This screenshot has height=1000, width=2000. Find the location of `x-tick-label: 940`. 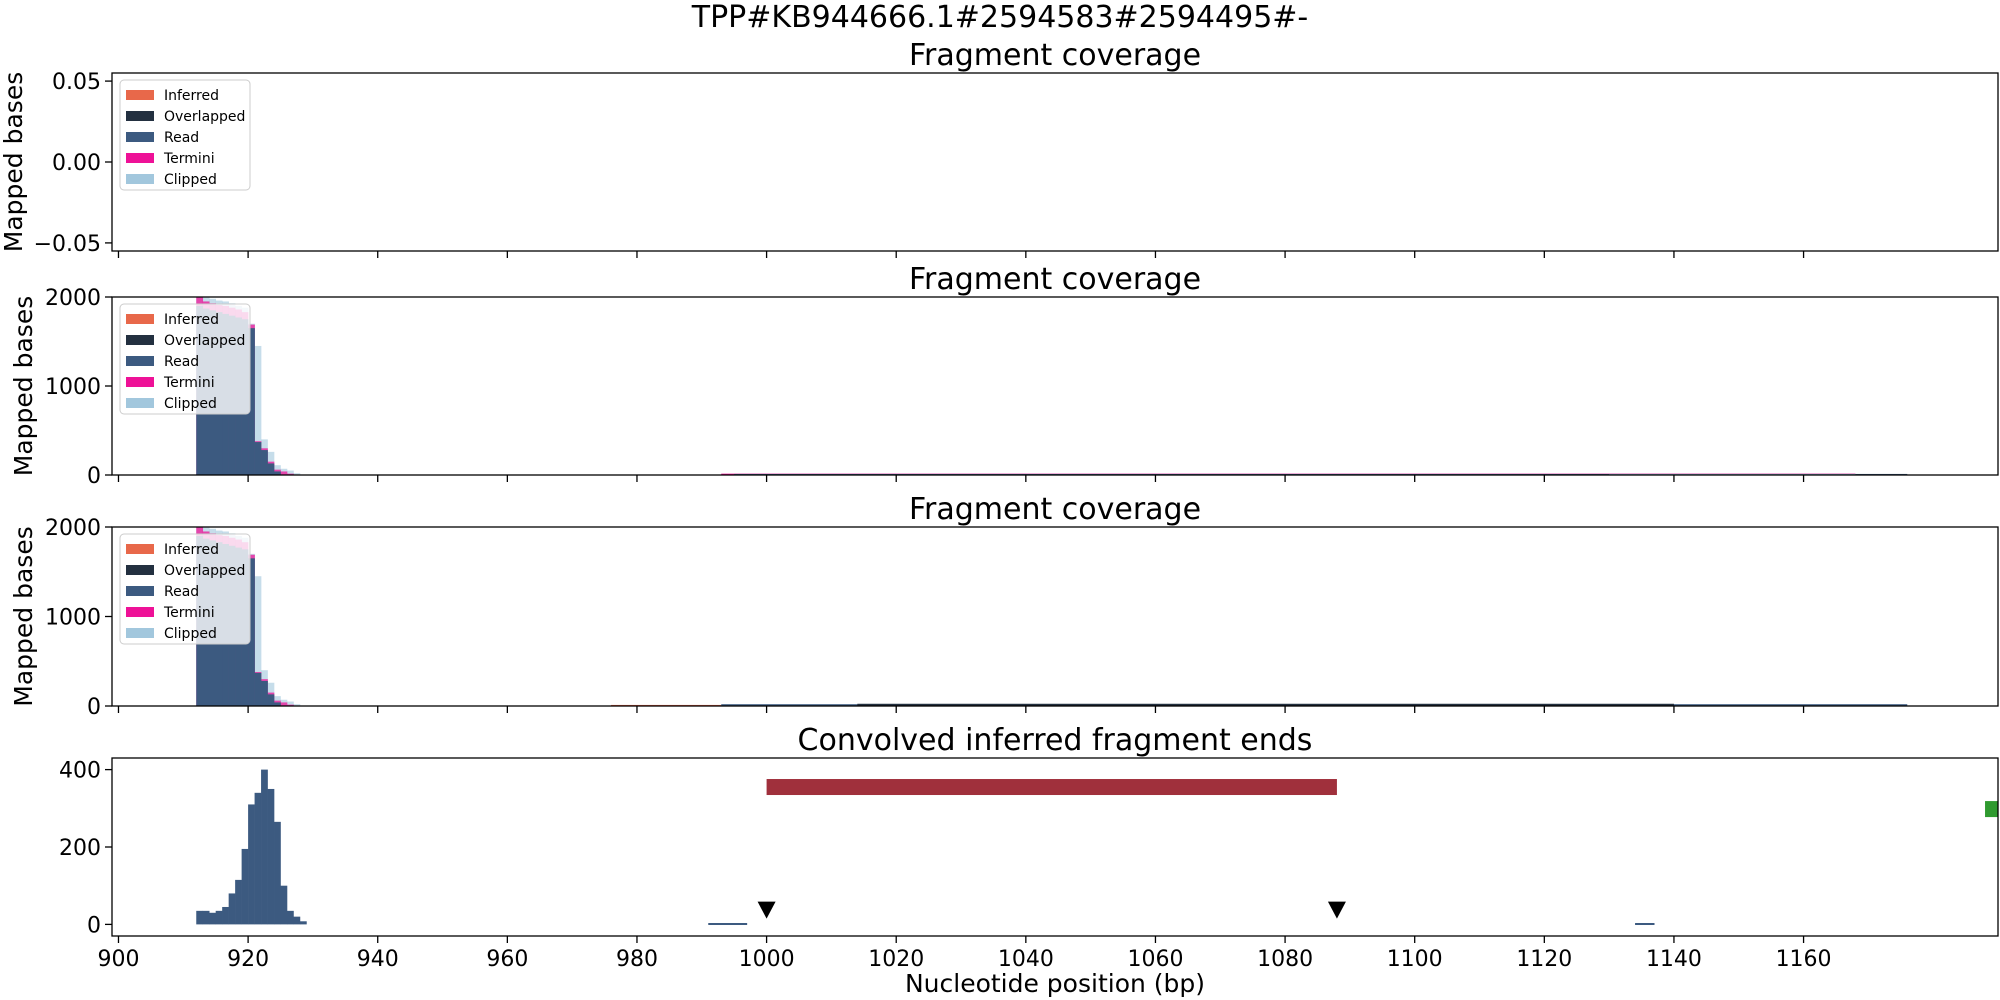

x-tick-label: 940 is located at coordinates (378, 959).